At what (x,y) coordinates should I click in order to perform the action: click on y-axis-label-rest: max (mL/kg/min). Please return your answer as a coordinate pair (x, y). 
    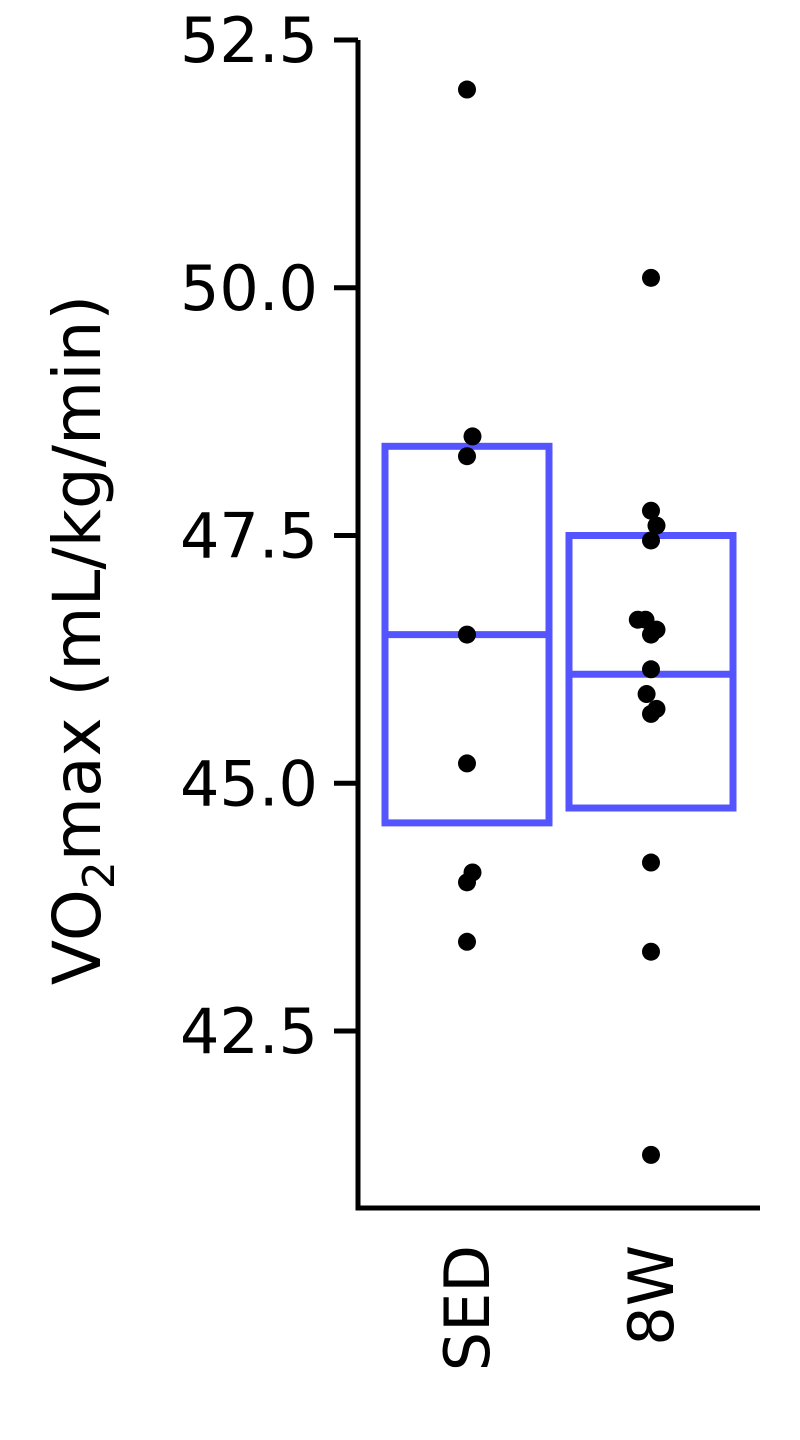
    Looking at the image, I should click on (77, 578).